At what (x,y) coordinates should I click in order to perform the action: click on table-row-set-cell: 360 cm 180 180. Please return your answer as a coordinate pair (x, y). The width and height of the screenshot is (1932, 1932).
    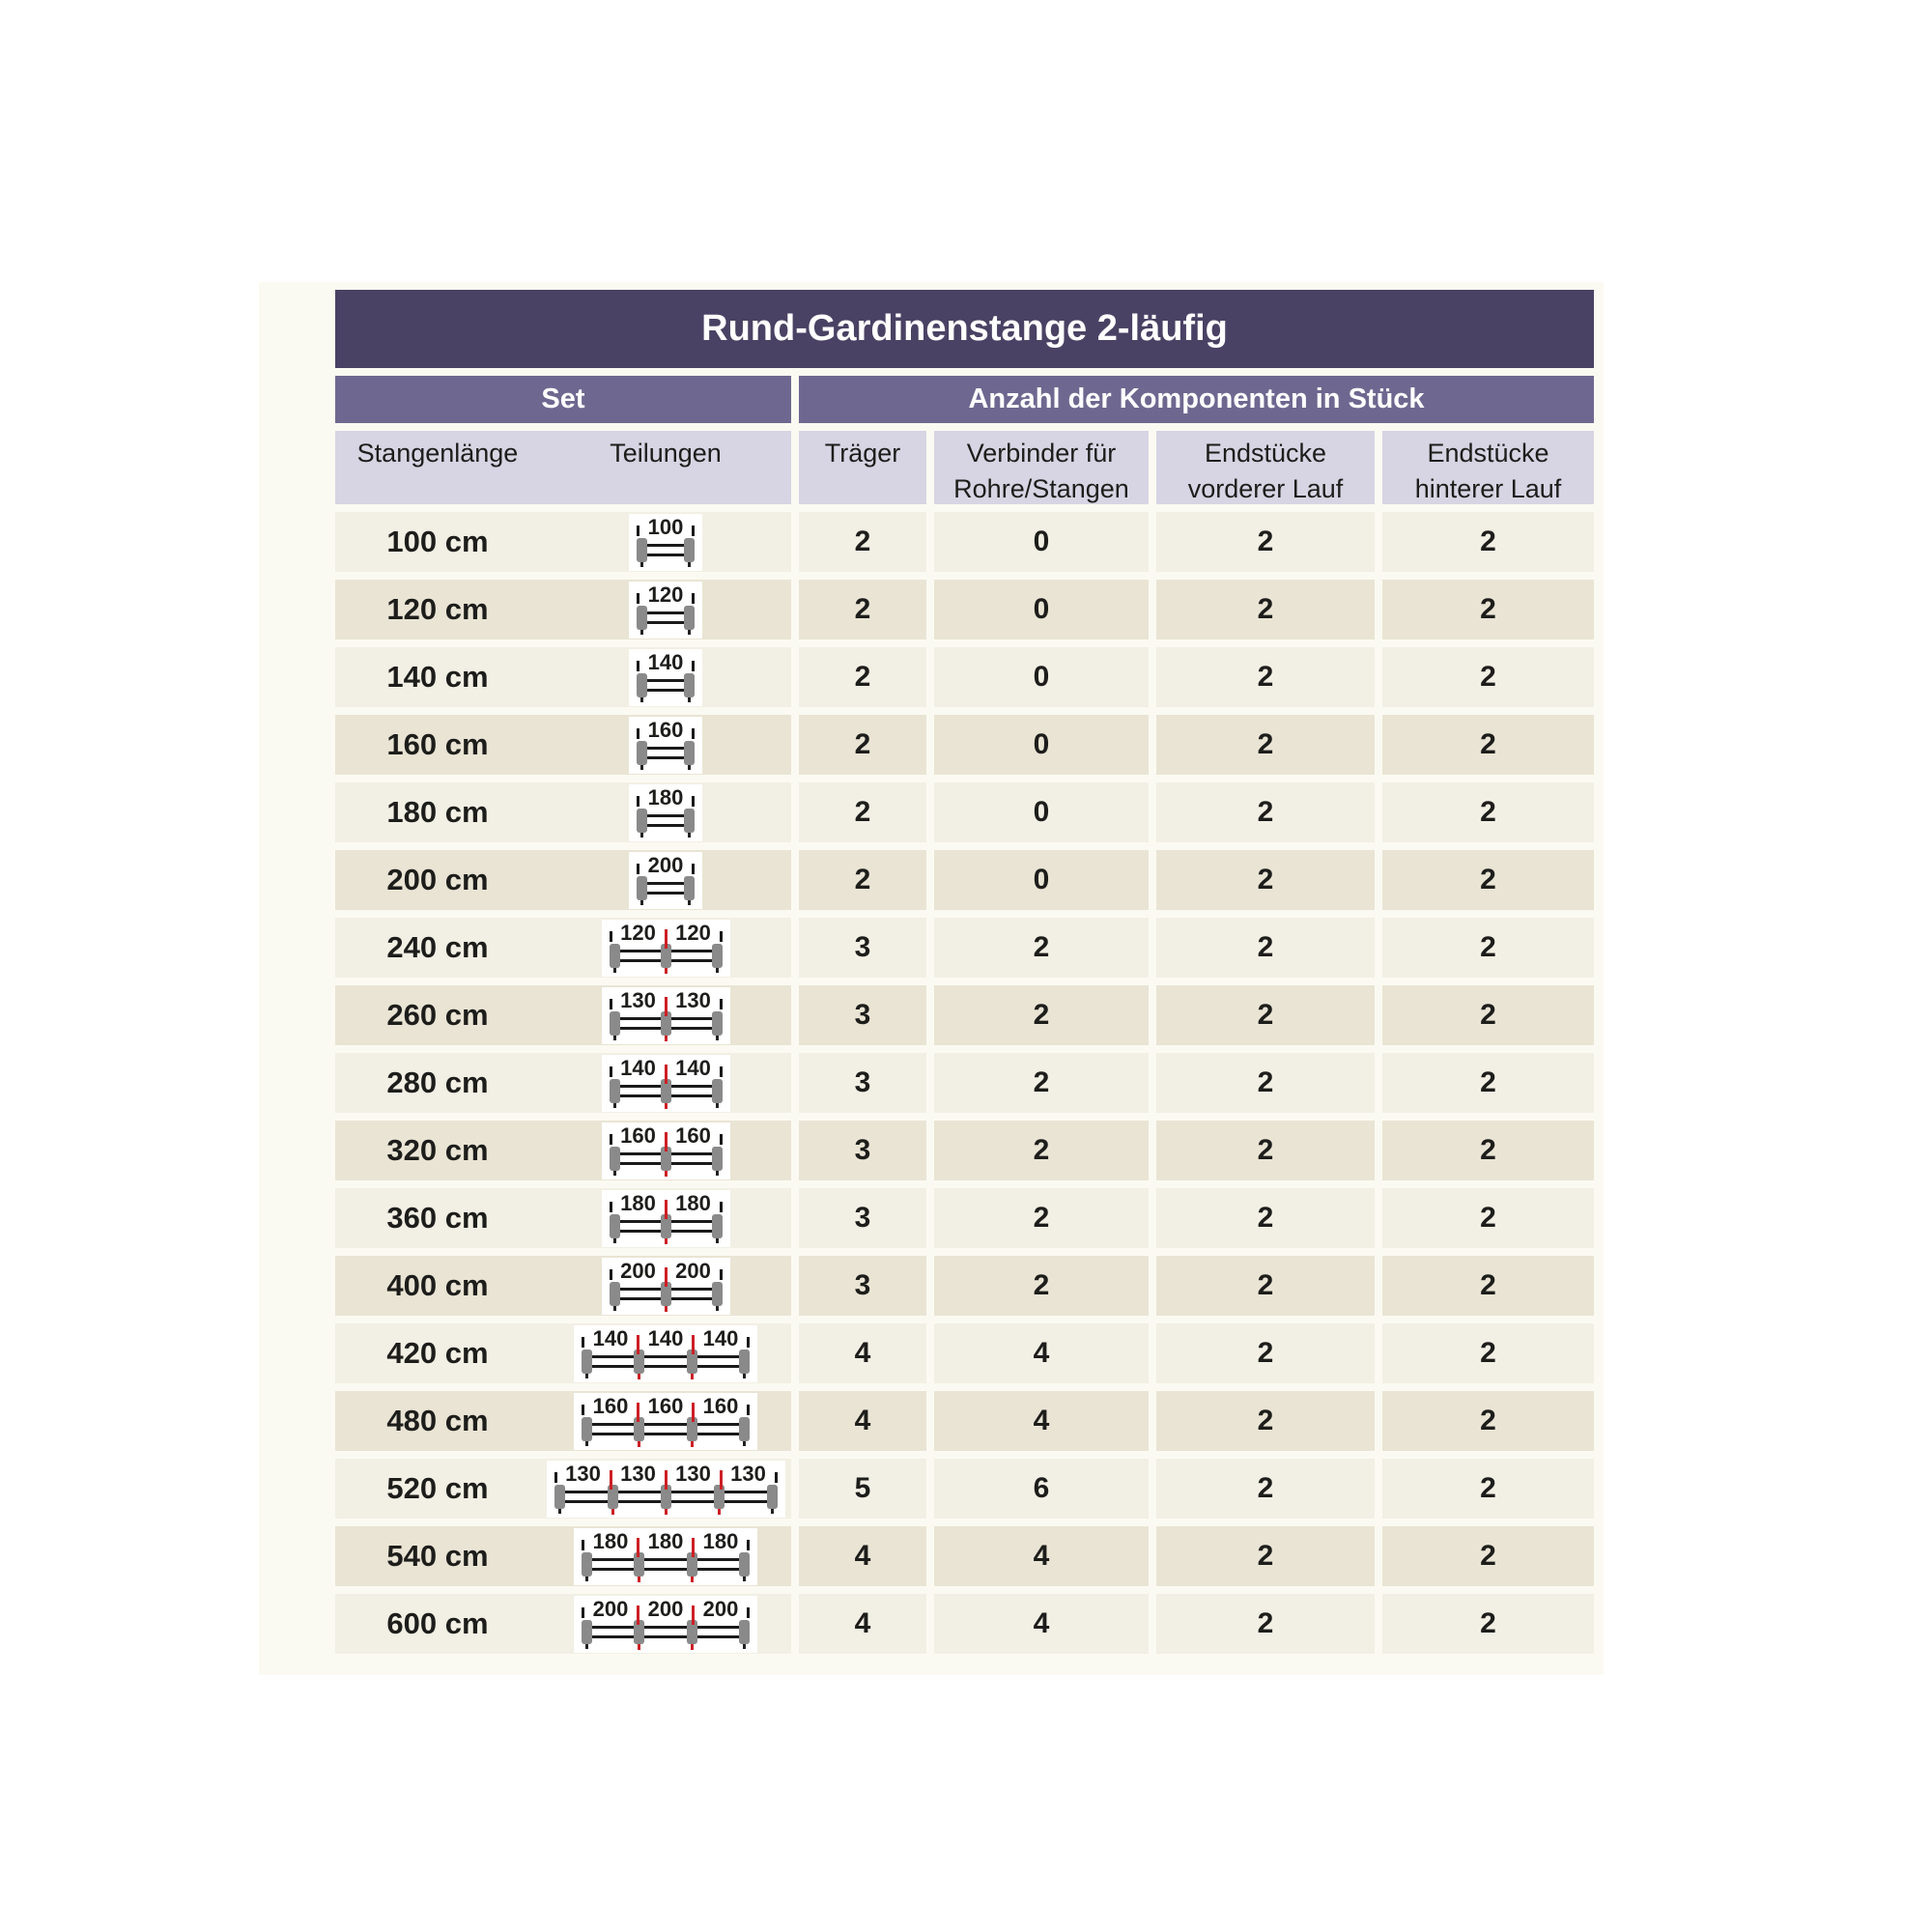
    Looking at the image, I should click on (563, 1218).